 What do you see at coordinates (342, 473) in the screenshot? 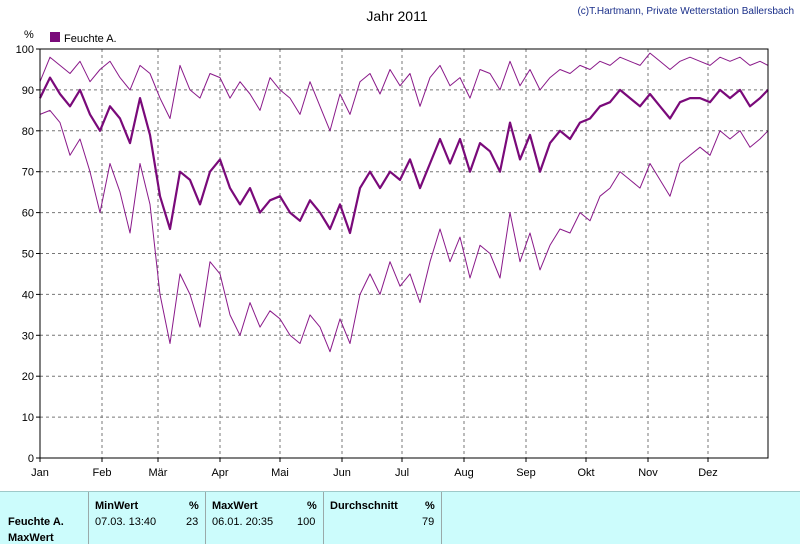
I see `x-tick-label: Jun` at bounding box center [342, 473].